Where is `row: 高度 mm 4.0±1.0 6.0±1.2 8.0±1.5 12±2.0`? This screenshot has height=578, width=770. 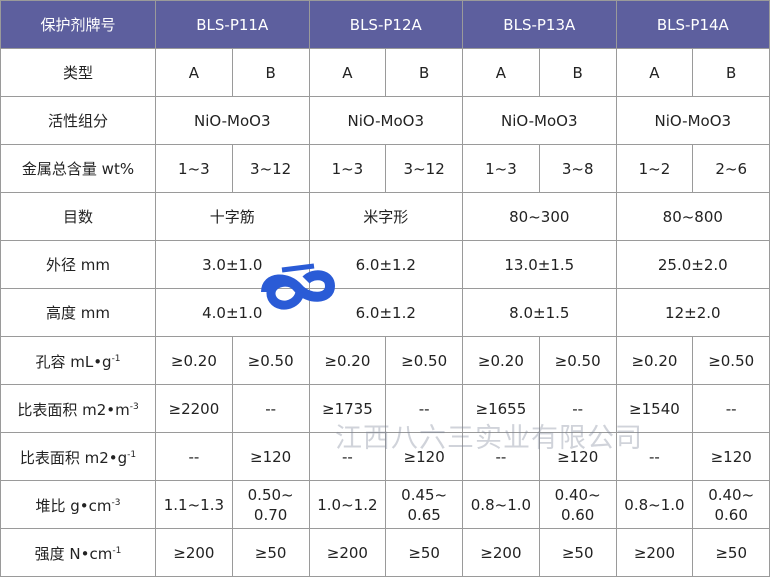 row: 高度 mm 4.0±1.0 6.0±1.2 8.0±1.5 12±2.0 is located at coordinates (385, 312).